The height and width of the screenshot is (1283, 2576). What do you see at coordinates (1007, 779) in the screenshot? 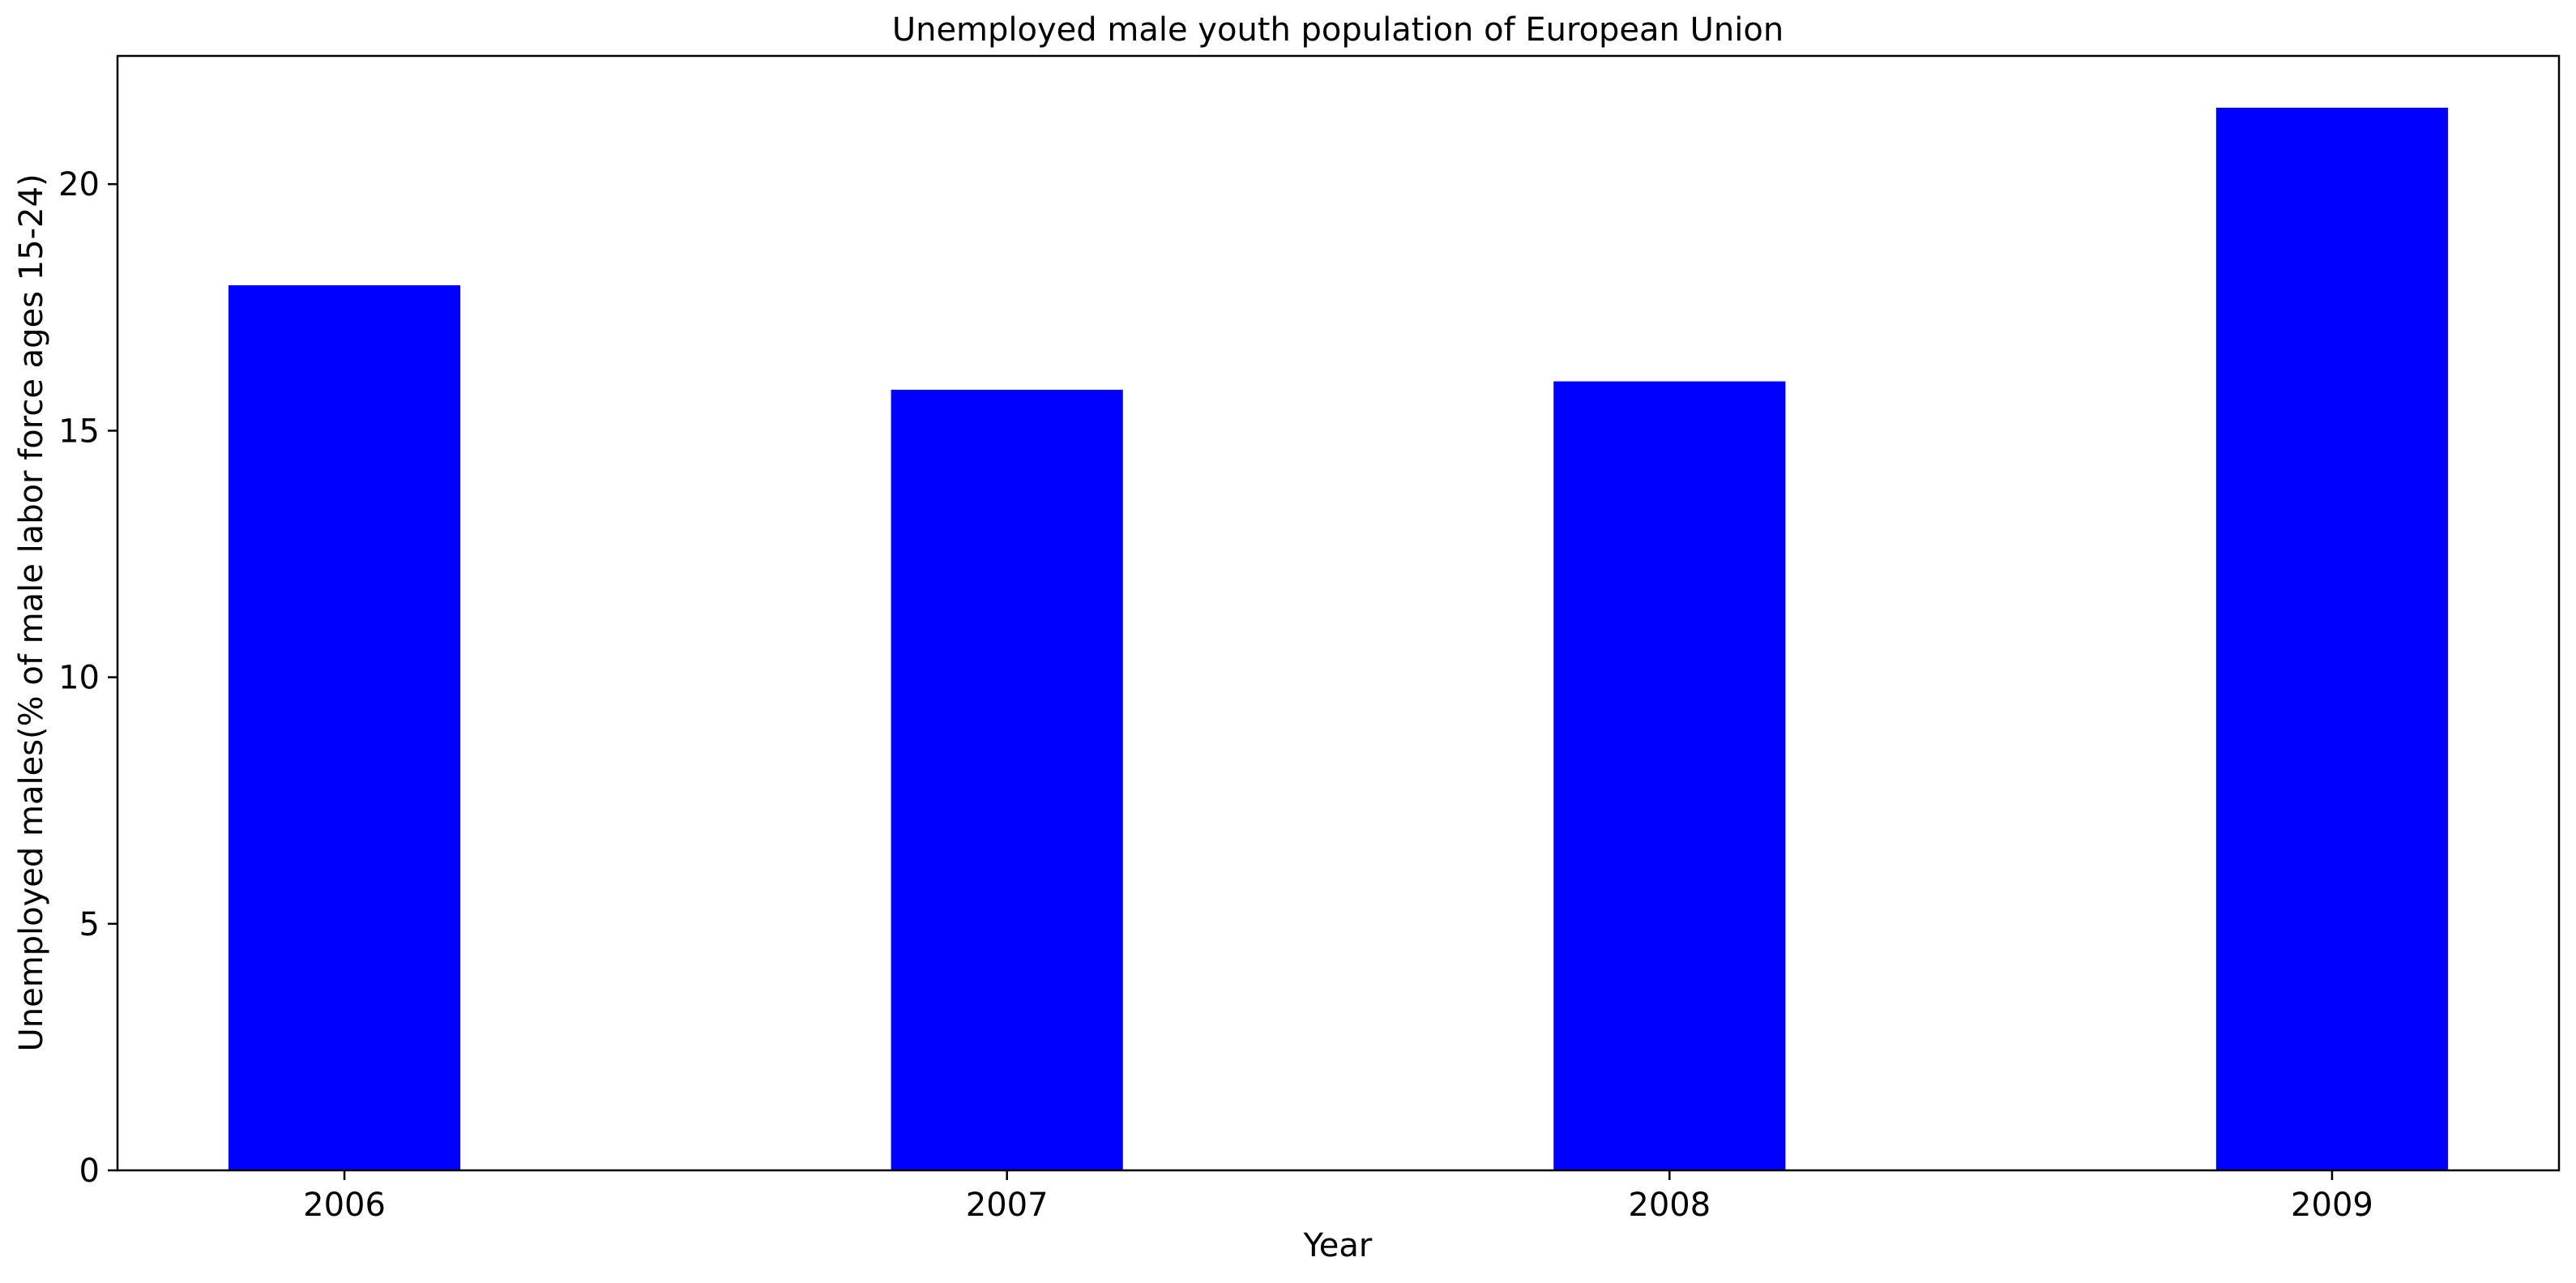
I see `bar-2007` at bounding box center [1007, 779].